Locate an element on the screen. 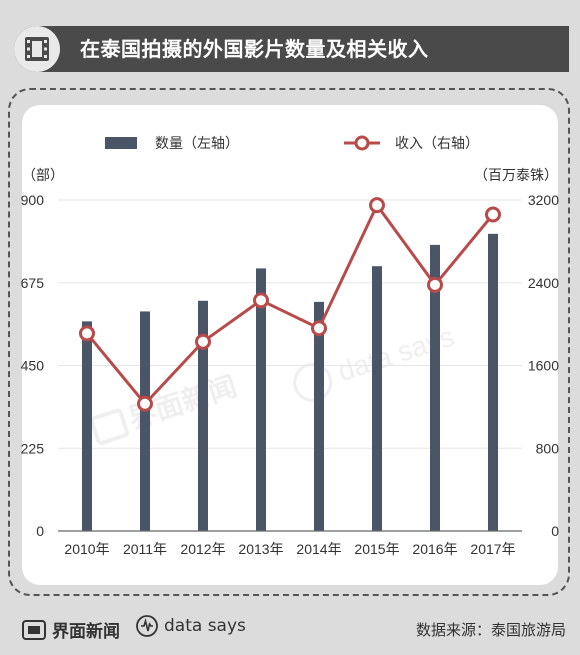  revenue-point-2017年 is located at coordinates (493, 214).